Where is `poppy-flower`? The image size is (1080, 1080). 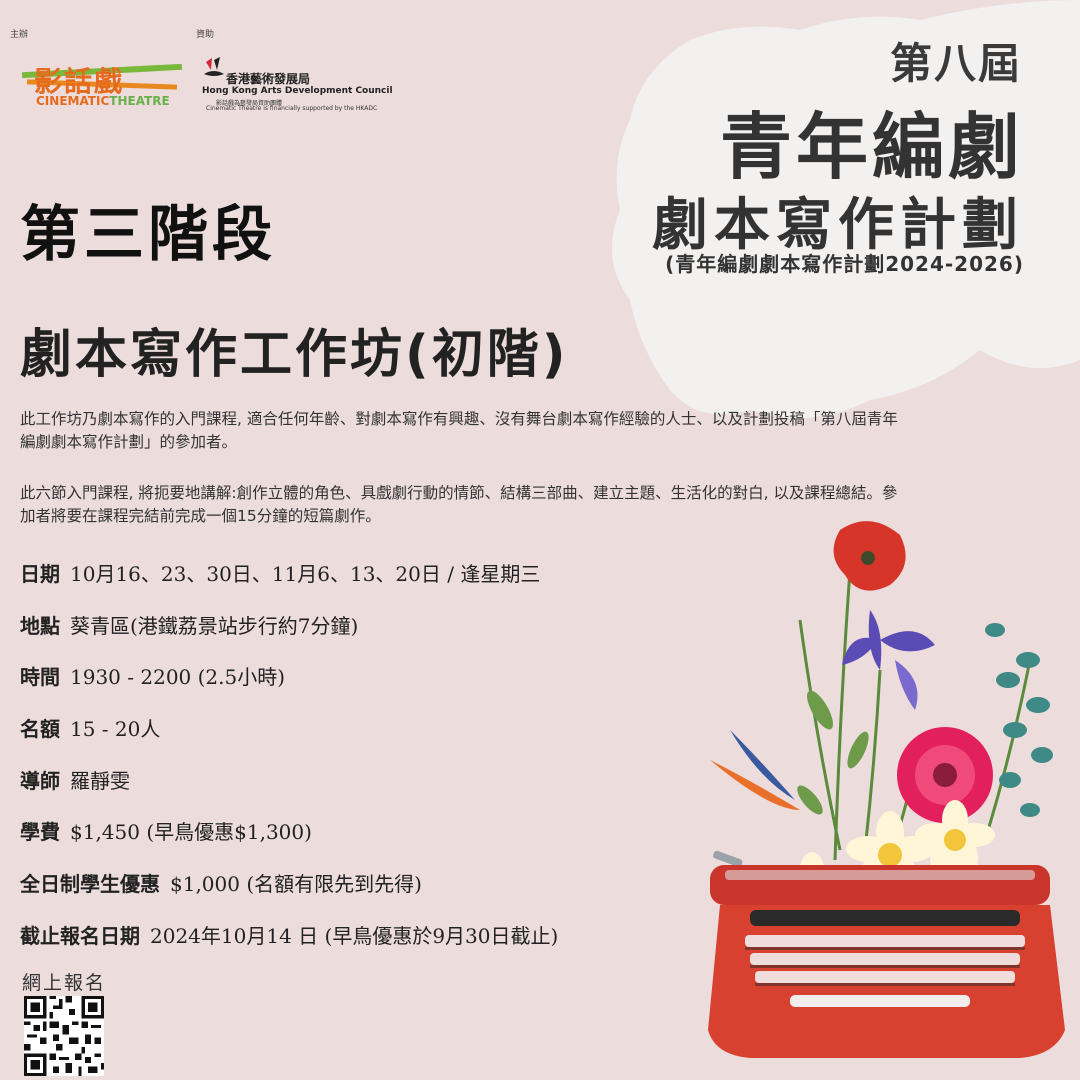
poppy-flower is located at coordinates (869, 556).